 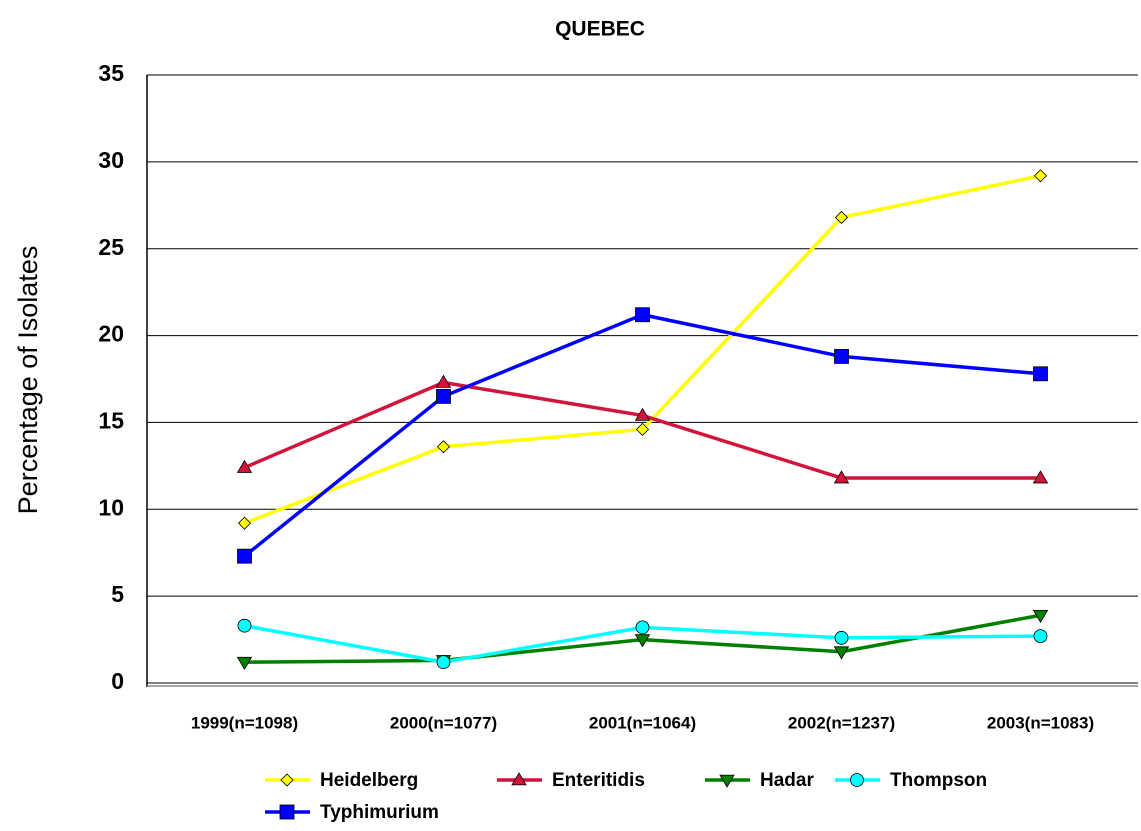 I want to click on y-tick-label: 25, so click(x=111, y=247).